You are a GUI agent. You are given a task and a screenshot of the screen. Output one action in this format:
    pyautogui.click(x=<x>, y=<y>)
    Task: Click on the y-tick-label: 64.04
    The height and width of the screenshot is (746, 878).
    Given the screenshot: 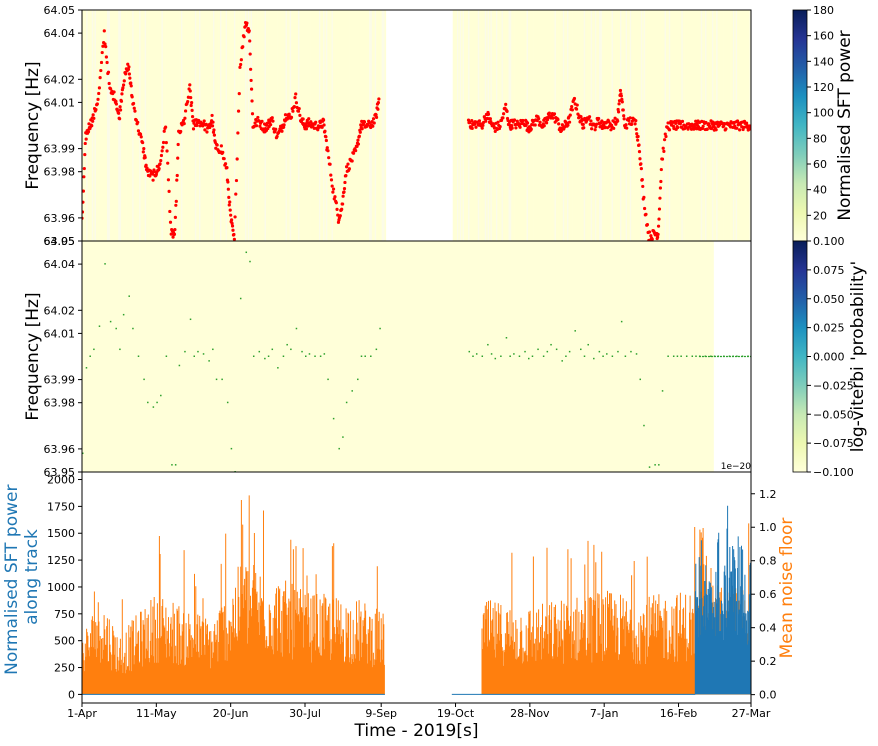 What is the action you would take?
    pyautogui.click(x=60, y=33)
    